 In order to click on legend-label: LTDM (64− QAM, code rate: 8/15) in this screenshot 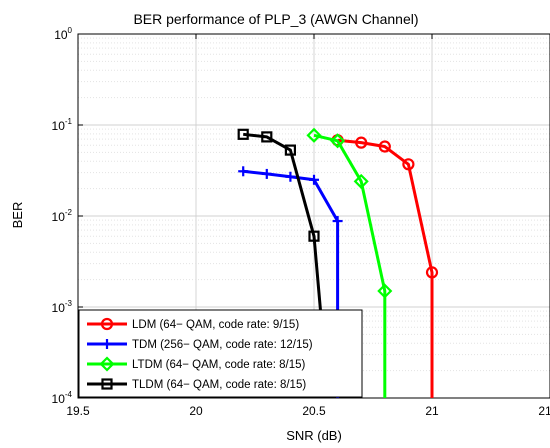, I will do `click(218, 365)`.